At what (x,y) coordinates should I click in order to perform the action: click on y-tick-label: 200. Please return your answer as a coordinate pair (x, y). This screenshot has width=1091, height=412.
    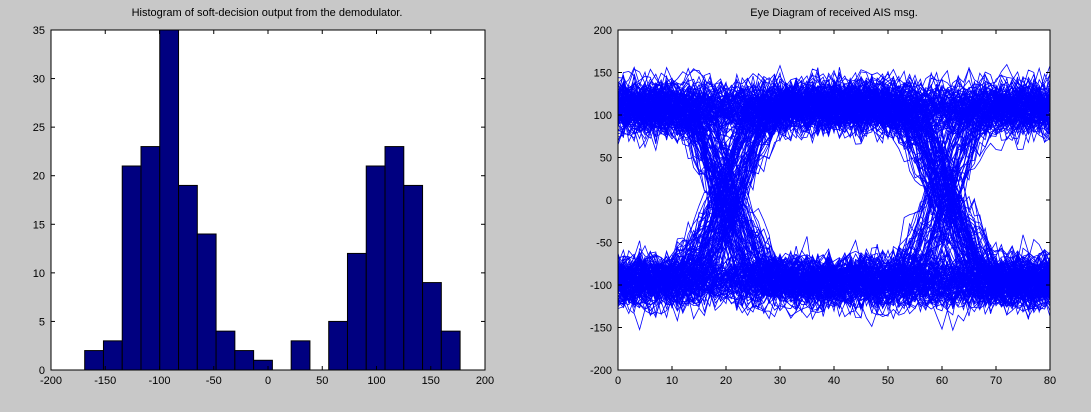
    Looking at the image, I should click on (603, 31).